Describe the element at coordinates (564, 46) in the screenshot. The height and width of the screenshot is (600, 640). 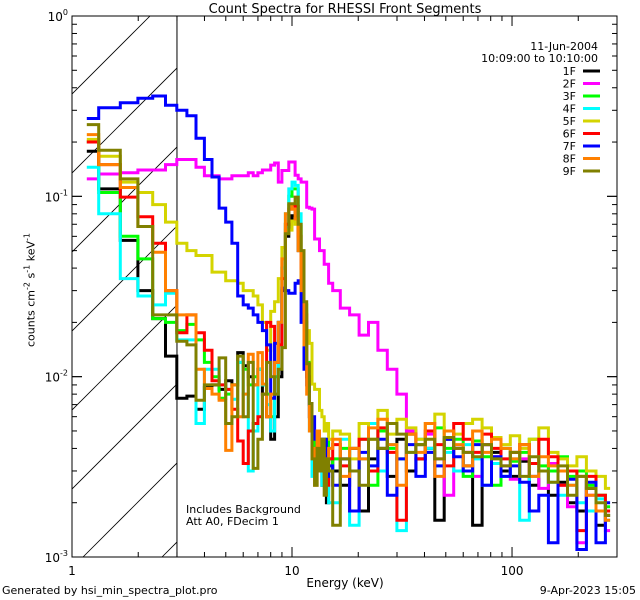
I see `legend-date: 11-Jun-2004` at that location.